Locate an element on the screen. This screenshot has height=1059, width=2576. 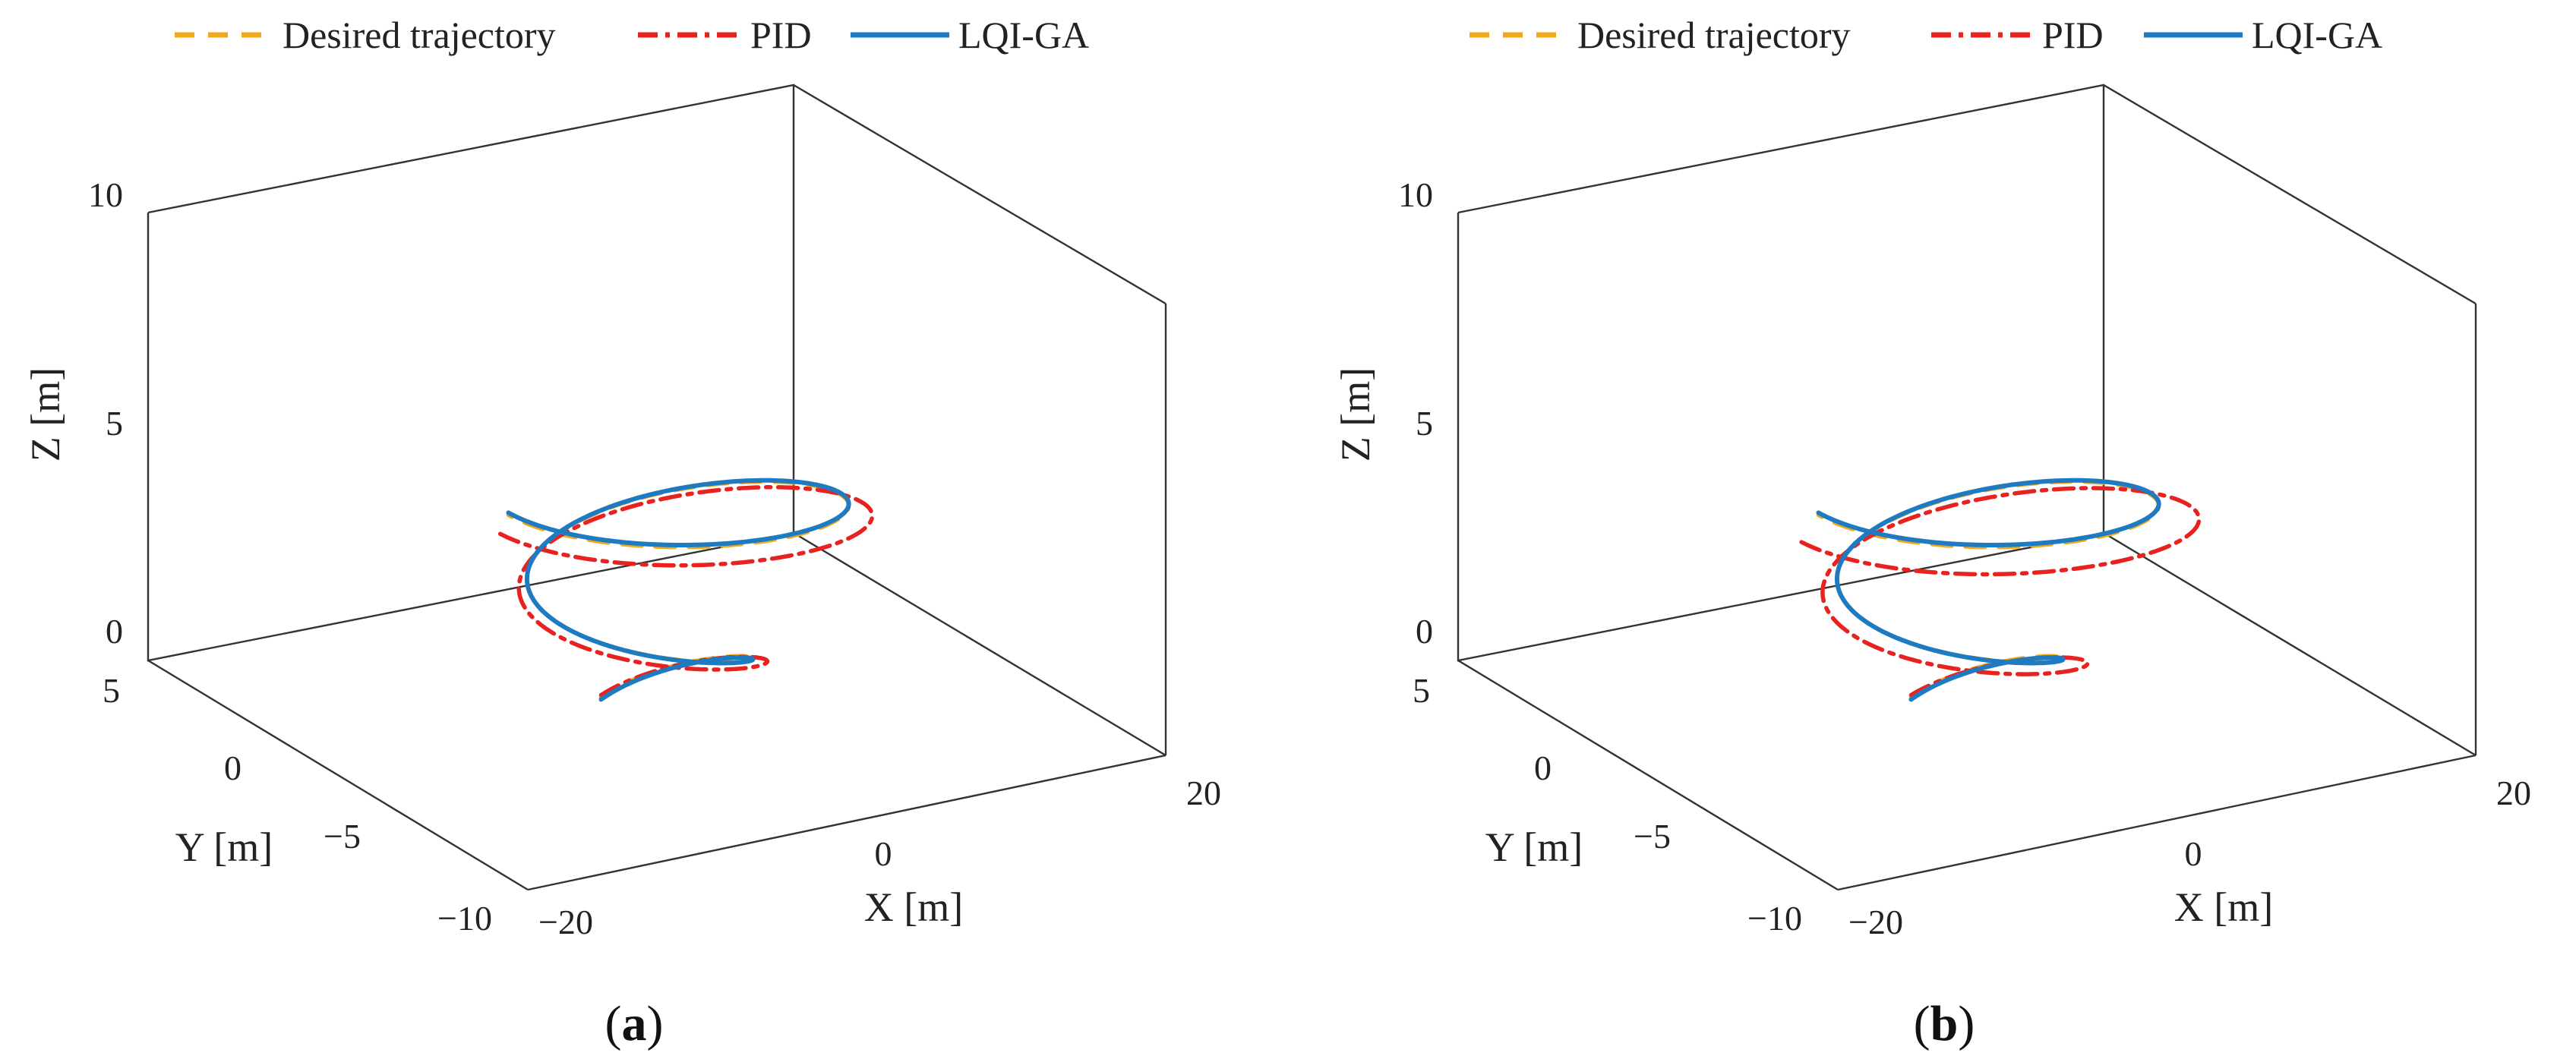
legend-a: Desired trajectory PID LQI-GA is located at coordinates (632, 35).